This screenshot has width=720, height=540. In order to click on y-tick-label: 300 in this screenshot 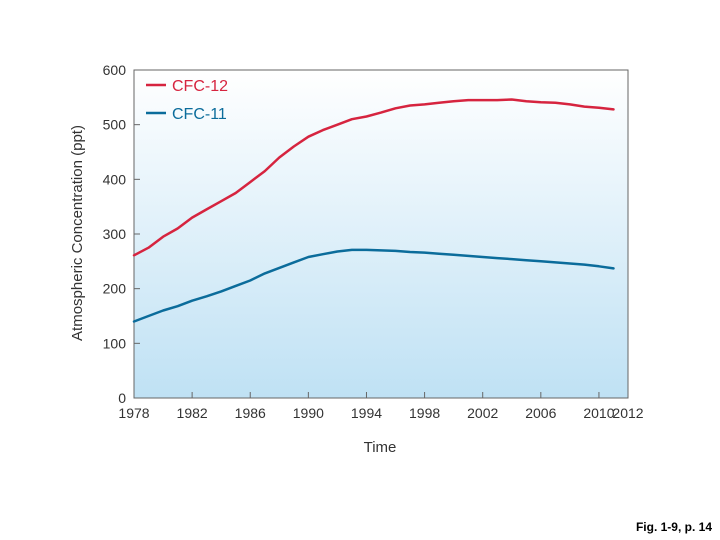, I will do `click(115, 234)`.